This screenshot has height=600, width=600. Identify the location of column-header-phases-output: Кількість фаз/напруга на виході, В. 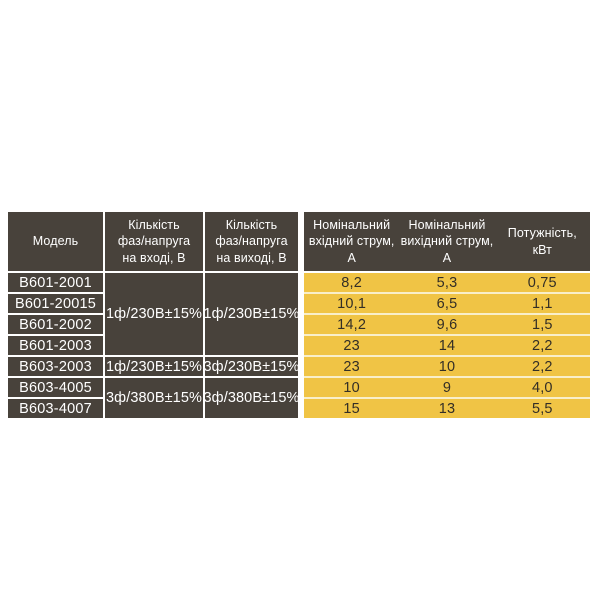
(251, 241).